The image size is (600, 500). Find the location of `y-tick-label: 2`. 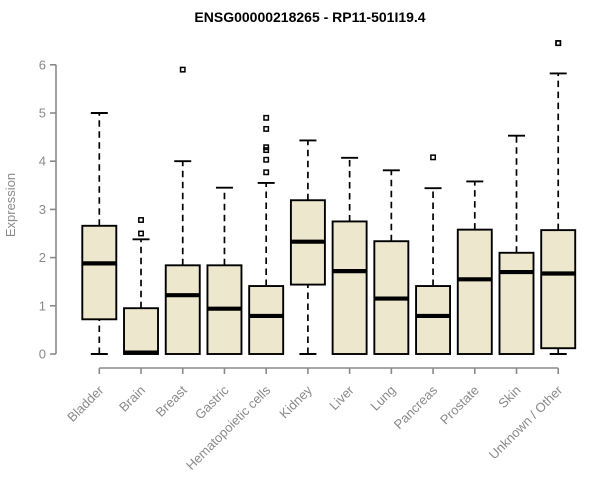

y-tick-label: 2 is located at coordinates (42, 257).